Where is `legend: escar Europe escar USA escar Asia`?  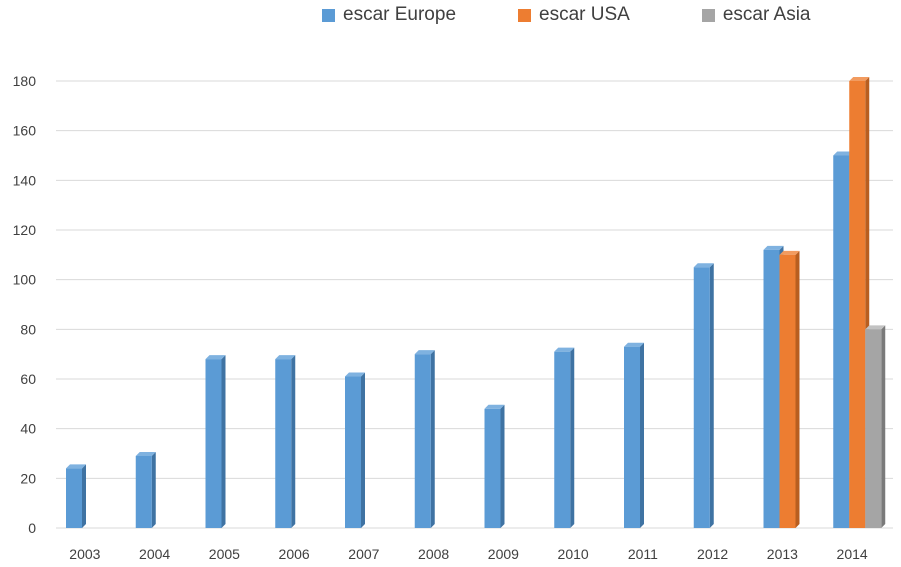
legend: escar Europe escar USA escar Asia is located at coordinates (566, 15).